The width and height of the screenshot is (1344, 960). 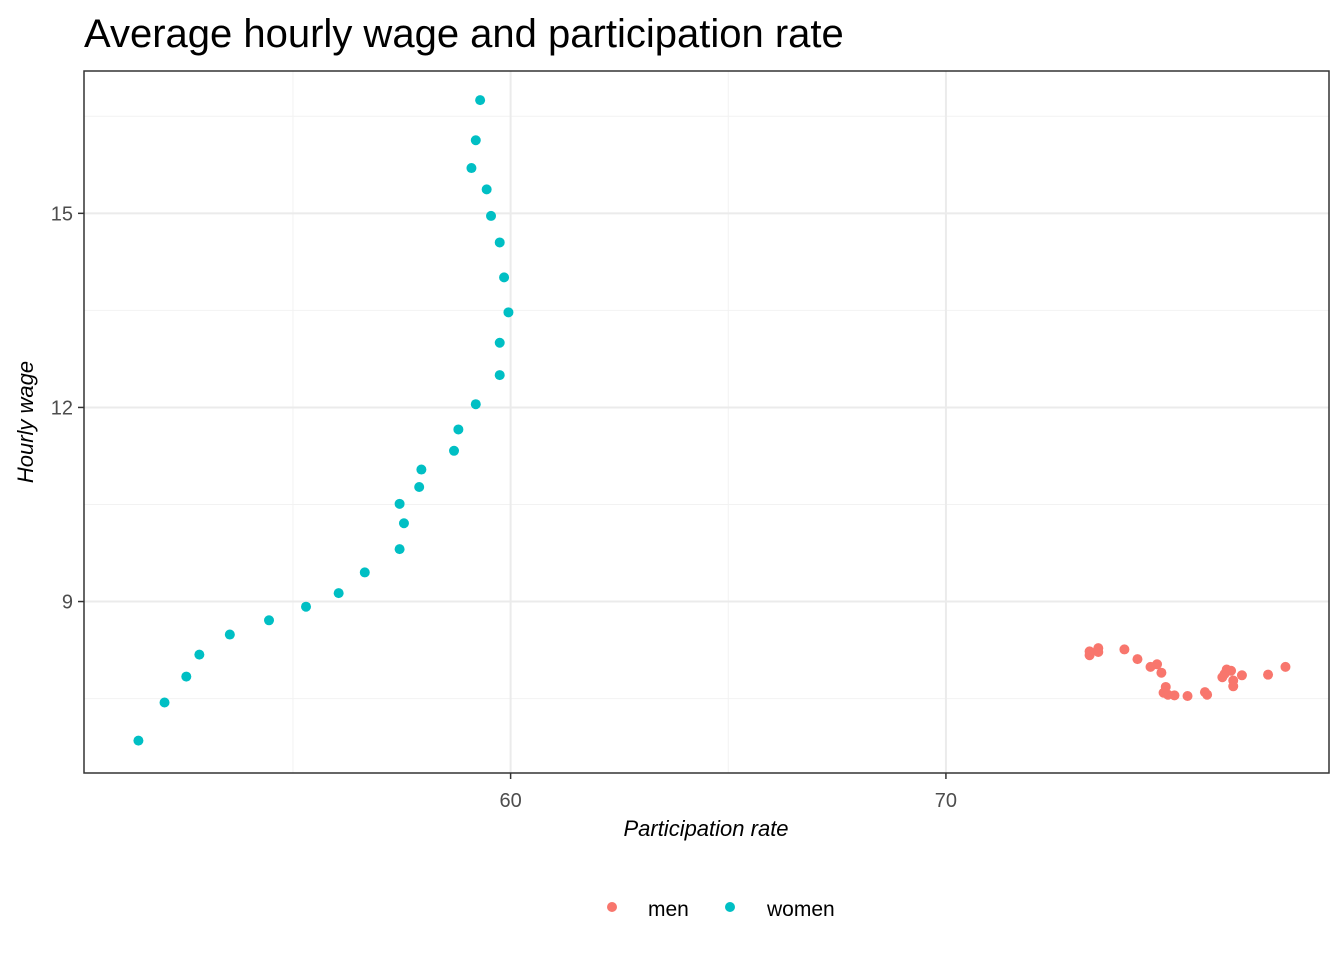 I want to click on y-tick-label: 12, so click(x=62, y=408).